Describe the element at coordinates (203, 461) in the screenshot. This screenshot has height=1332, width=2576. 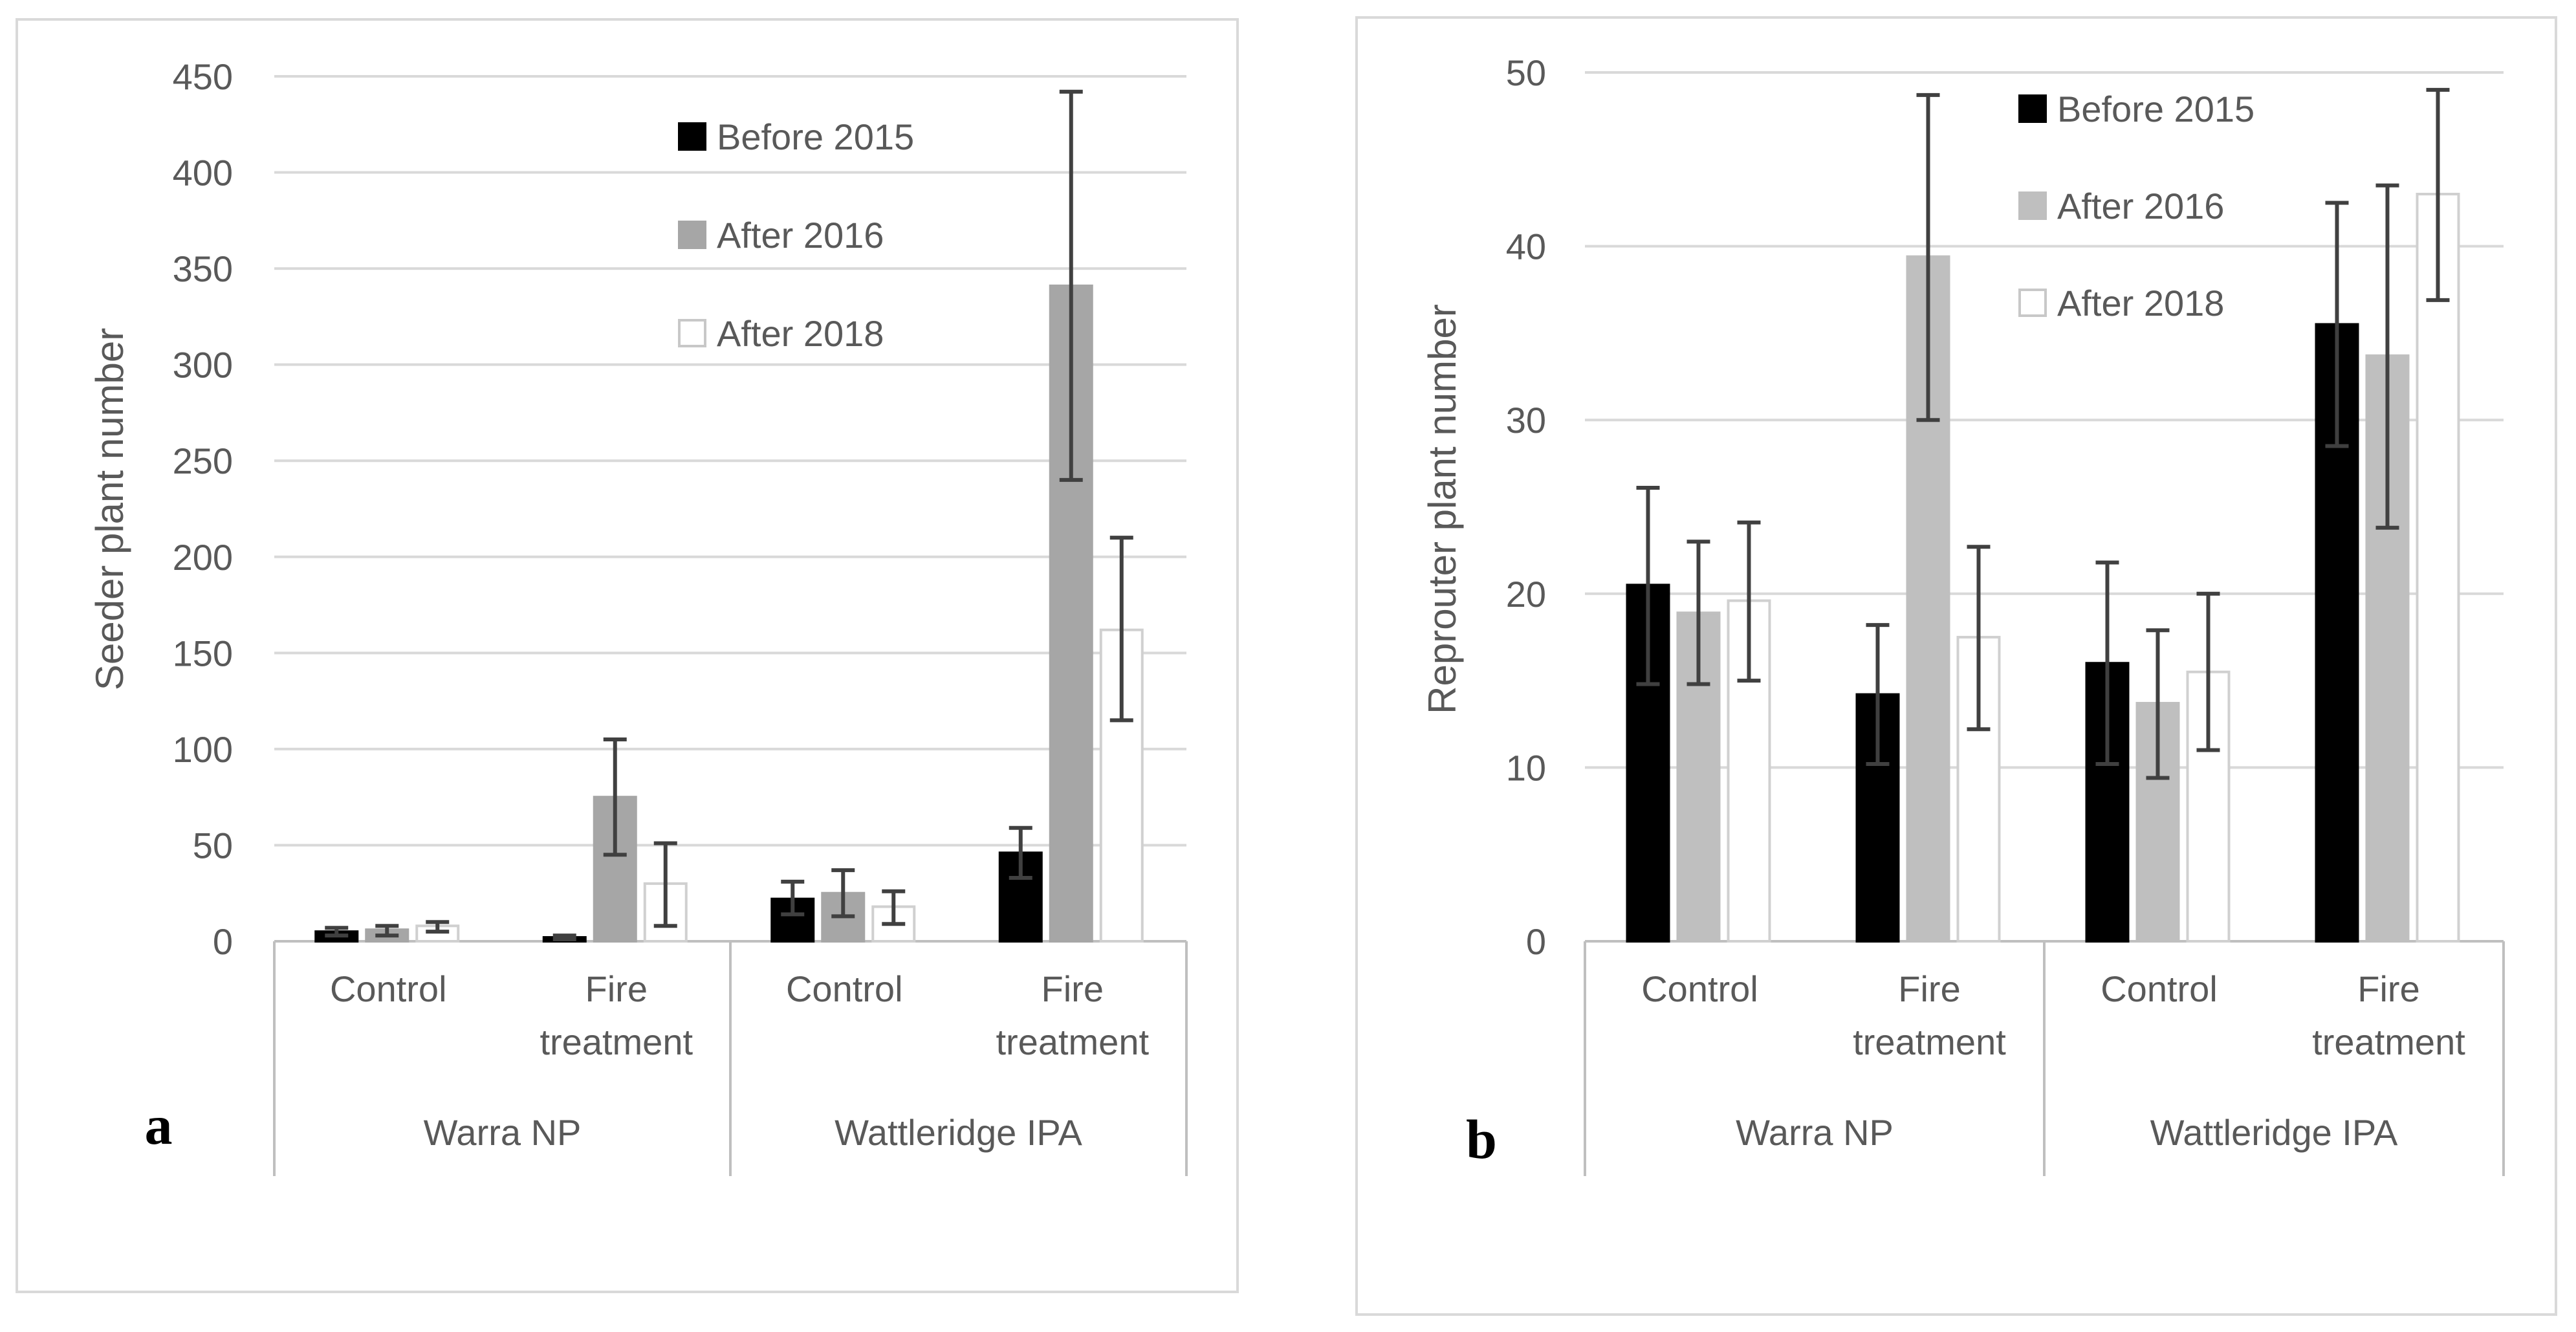
I see `y-tick-label: 250` at that location.